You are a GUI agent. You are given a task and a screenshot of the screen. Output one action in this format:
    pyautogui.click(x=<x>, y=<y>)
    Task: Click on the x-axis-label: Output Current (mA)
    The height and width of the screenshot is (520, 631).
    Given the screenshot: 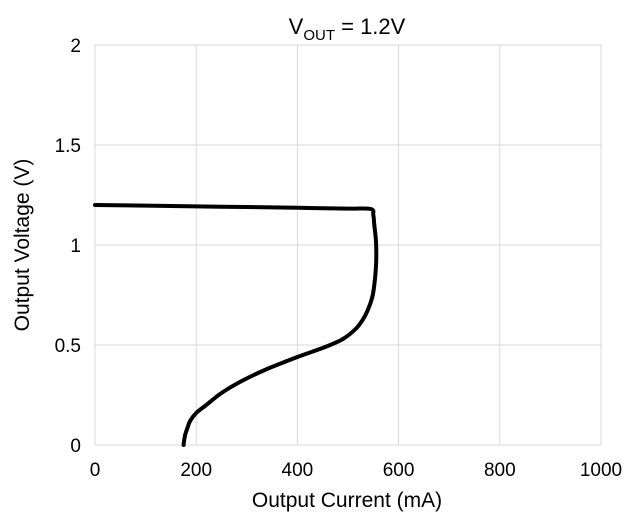 What is the action you would take?
    pyautogui.click(x=347, y=500)
    